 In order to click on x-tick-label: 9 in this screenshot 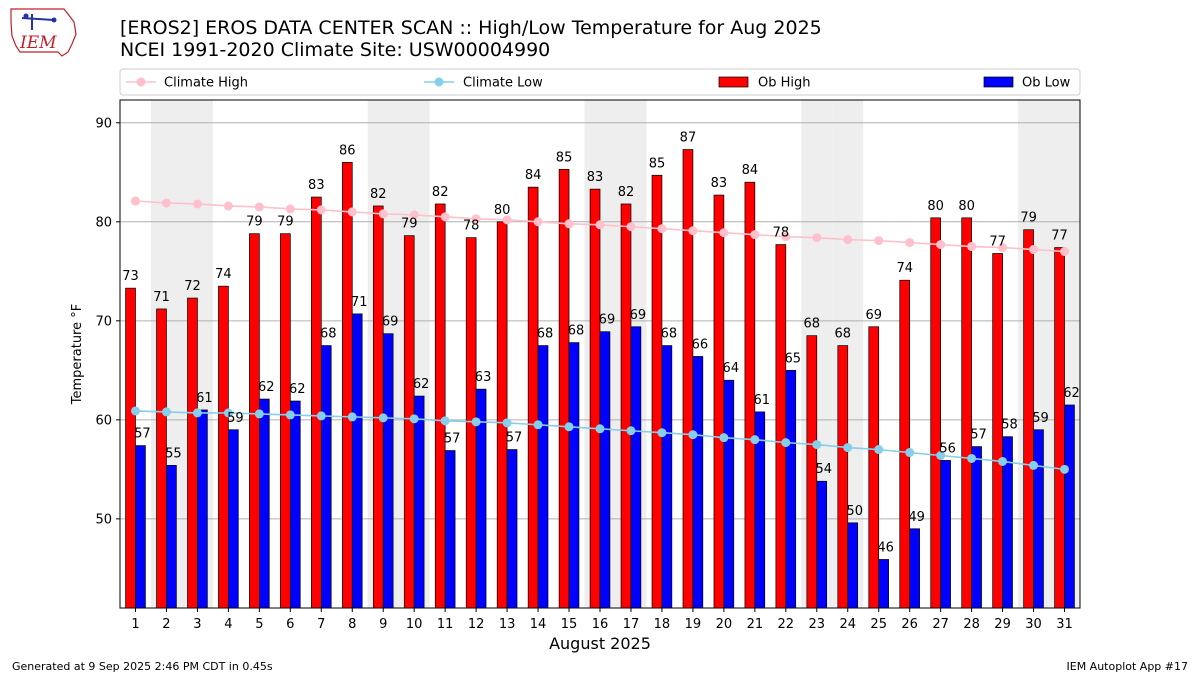, I will do `click(383, 624)`.